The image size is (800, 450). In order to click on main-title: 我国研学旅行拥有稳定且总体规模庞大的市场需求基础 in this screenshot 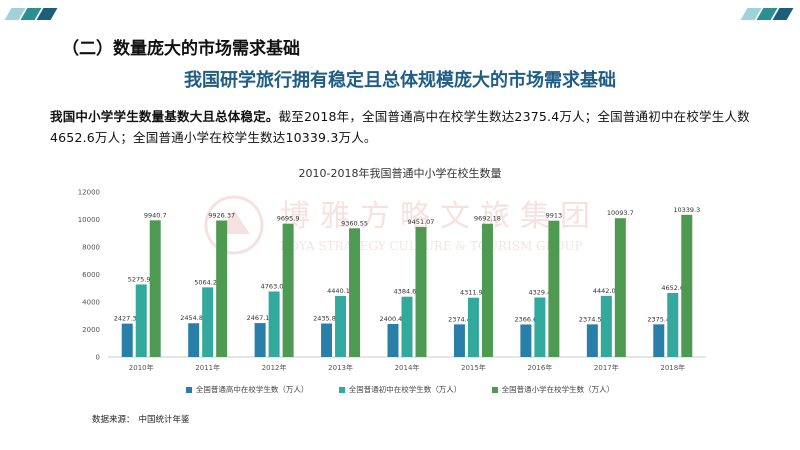, I will do `click(400, 80)`.